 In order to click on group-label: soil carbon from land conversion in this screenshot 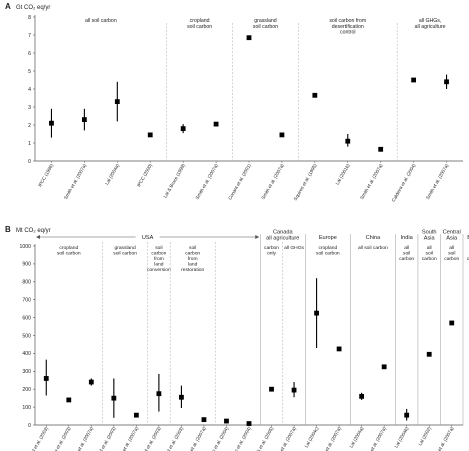, I will do `click(159, 259)`.